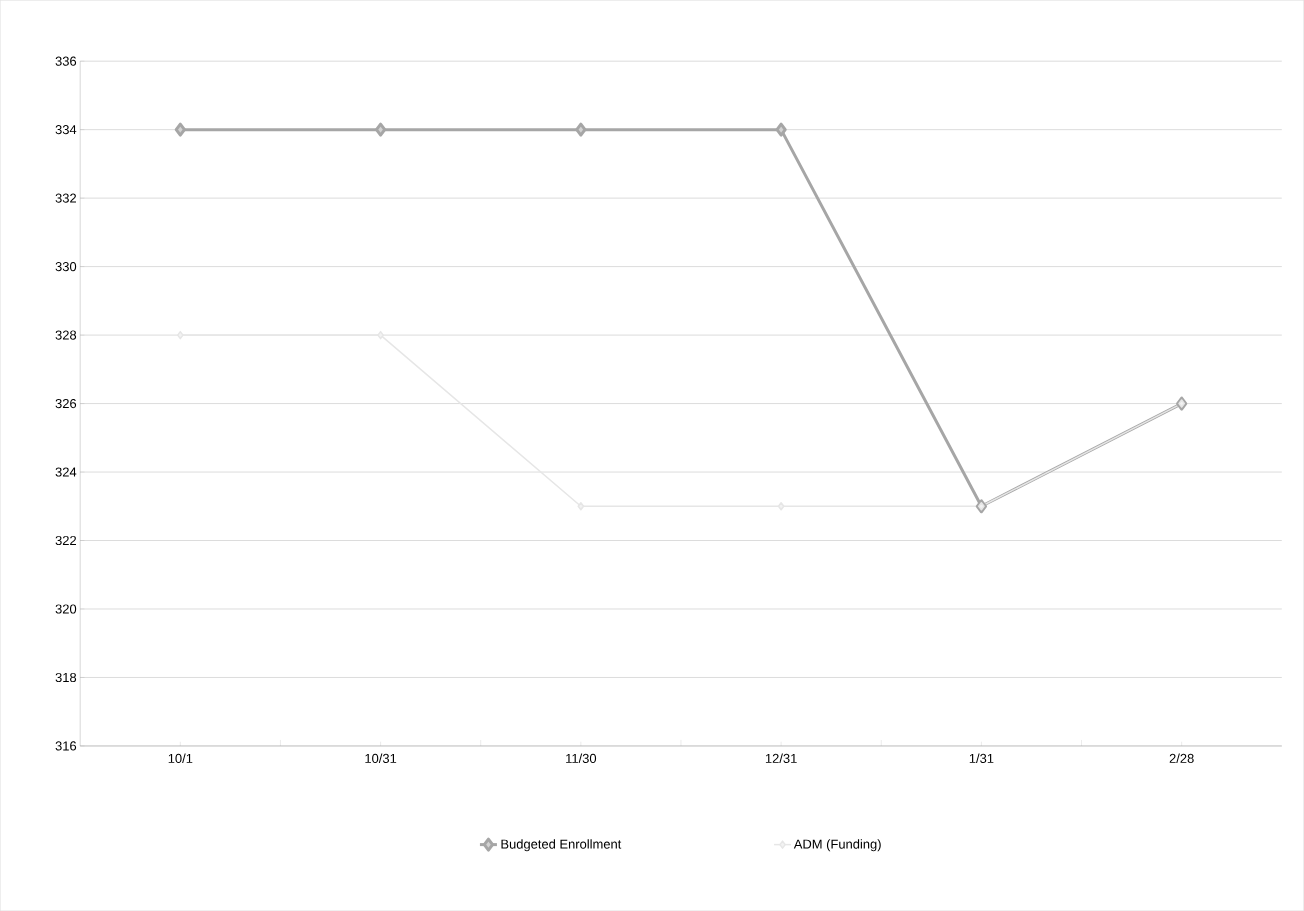 Image resolution: width=1304 pixels, height=911 pixels. I want to click on y-tick-label: 316, so click(66, 746).